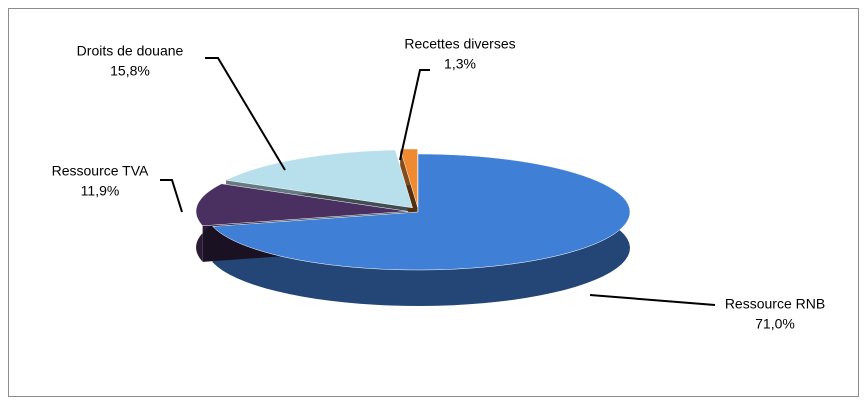  What do you see at coordinates (100, 191) in the screenshot?
I see `slice-value-label: 11,9%` at bounding box center [100, 191].